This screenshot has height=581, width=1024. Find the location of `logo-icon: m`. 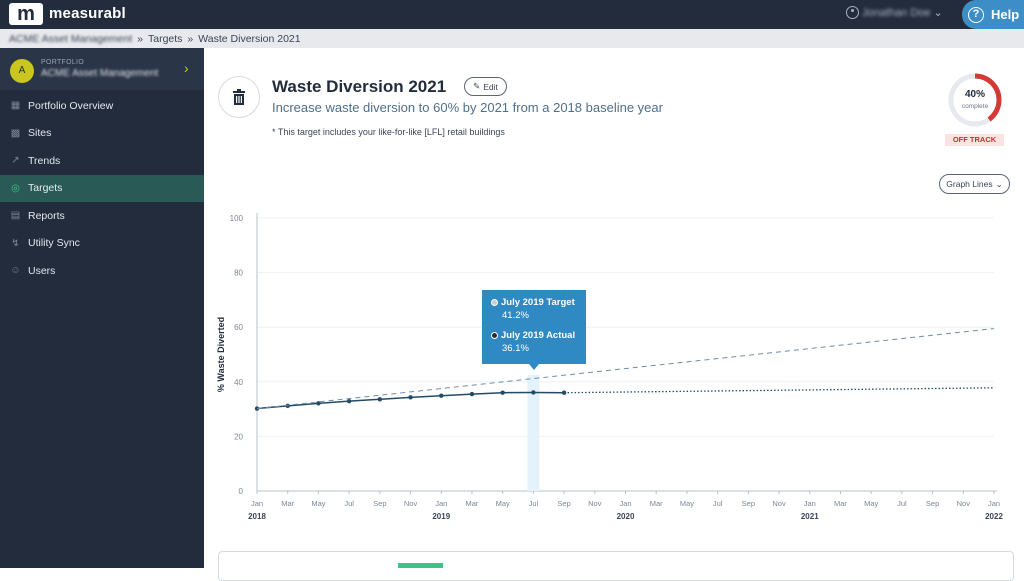

logo-icon: m is located at coordinates (26, 14).